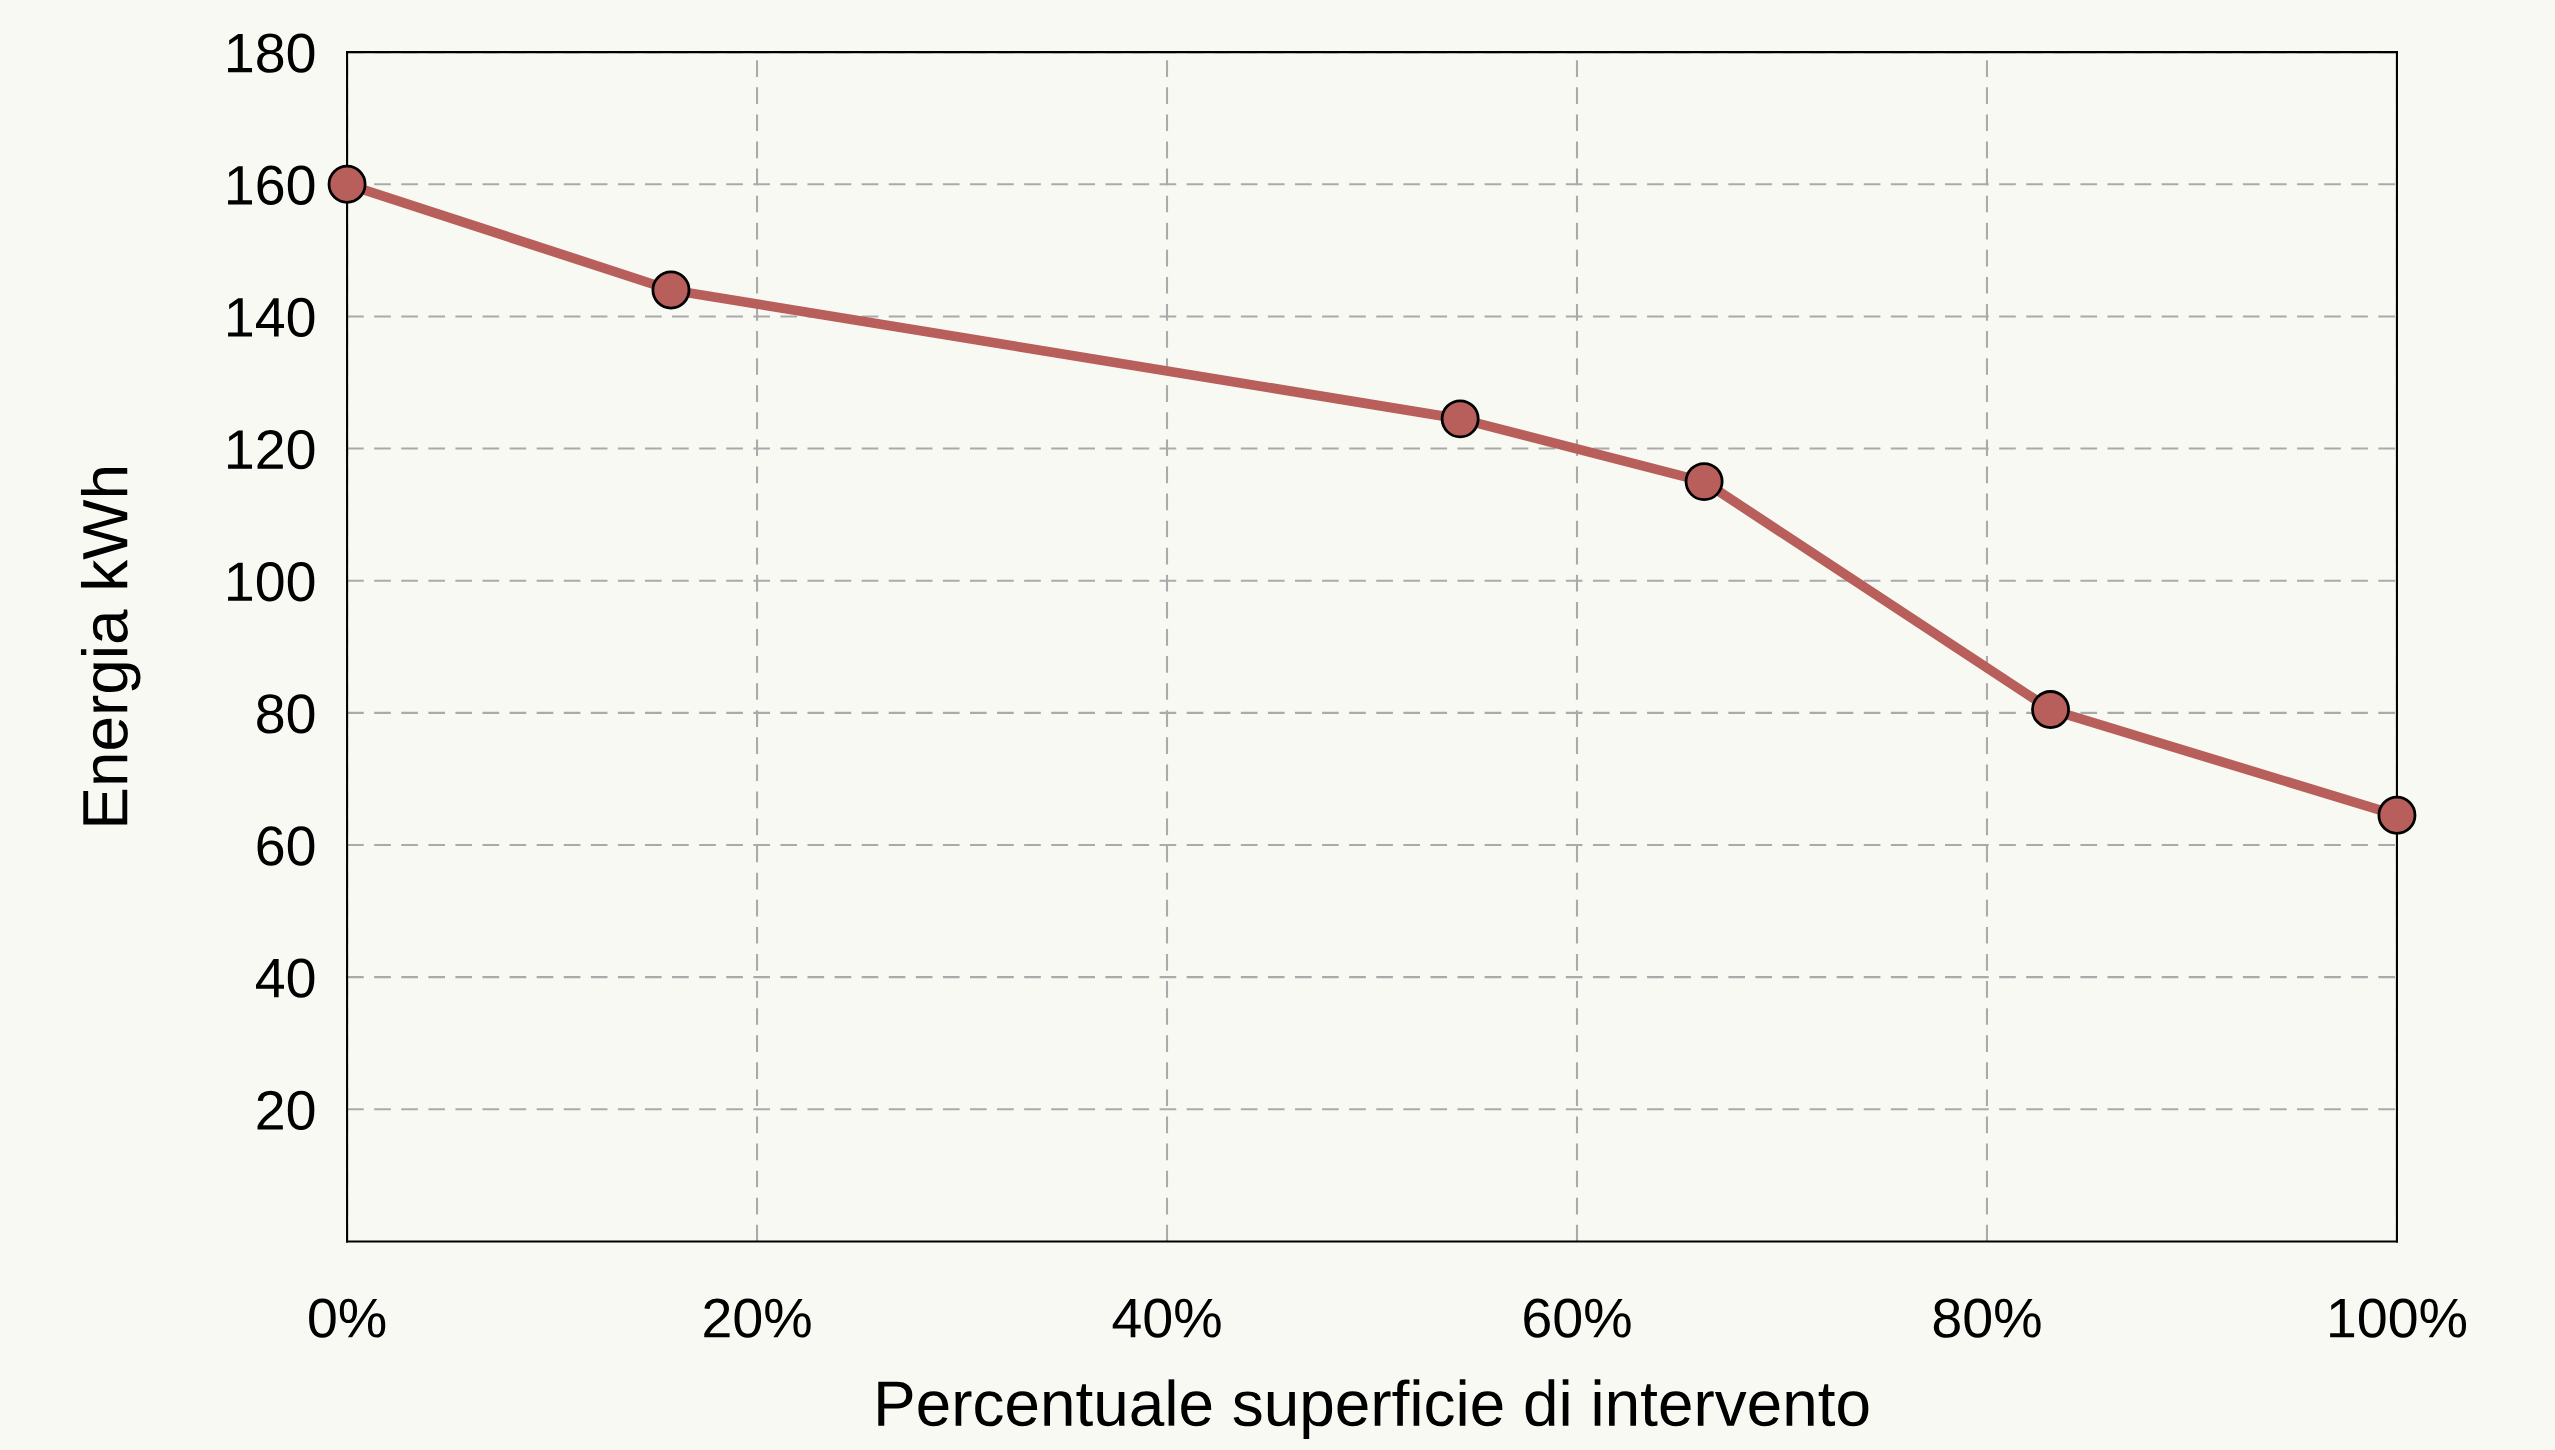  Describe the element at coordinates (757, 1318) in the screenshot. I see `x-tick-label: 20%` at that location.